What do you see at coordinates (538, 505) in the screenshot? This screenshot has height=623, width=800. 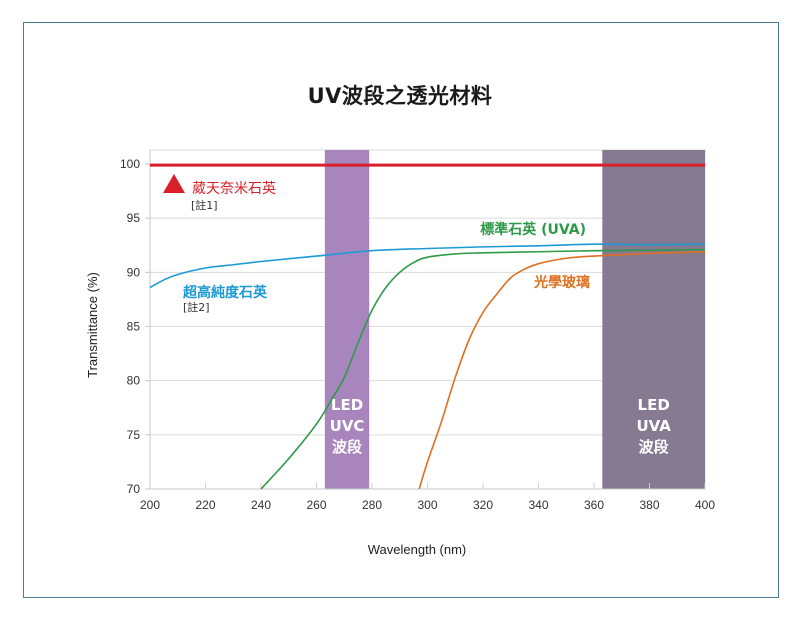 I see `x-tick-label: 340` at bounding box center [538, 505].